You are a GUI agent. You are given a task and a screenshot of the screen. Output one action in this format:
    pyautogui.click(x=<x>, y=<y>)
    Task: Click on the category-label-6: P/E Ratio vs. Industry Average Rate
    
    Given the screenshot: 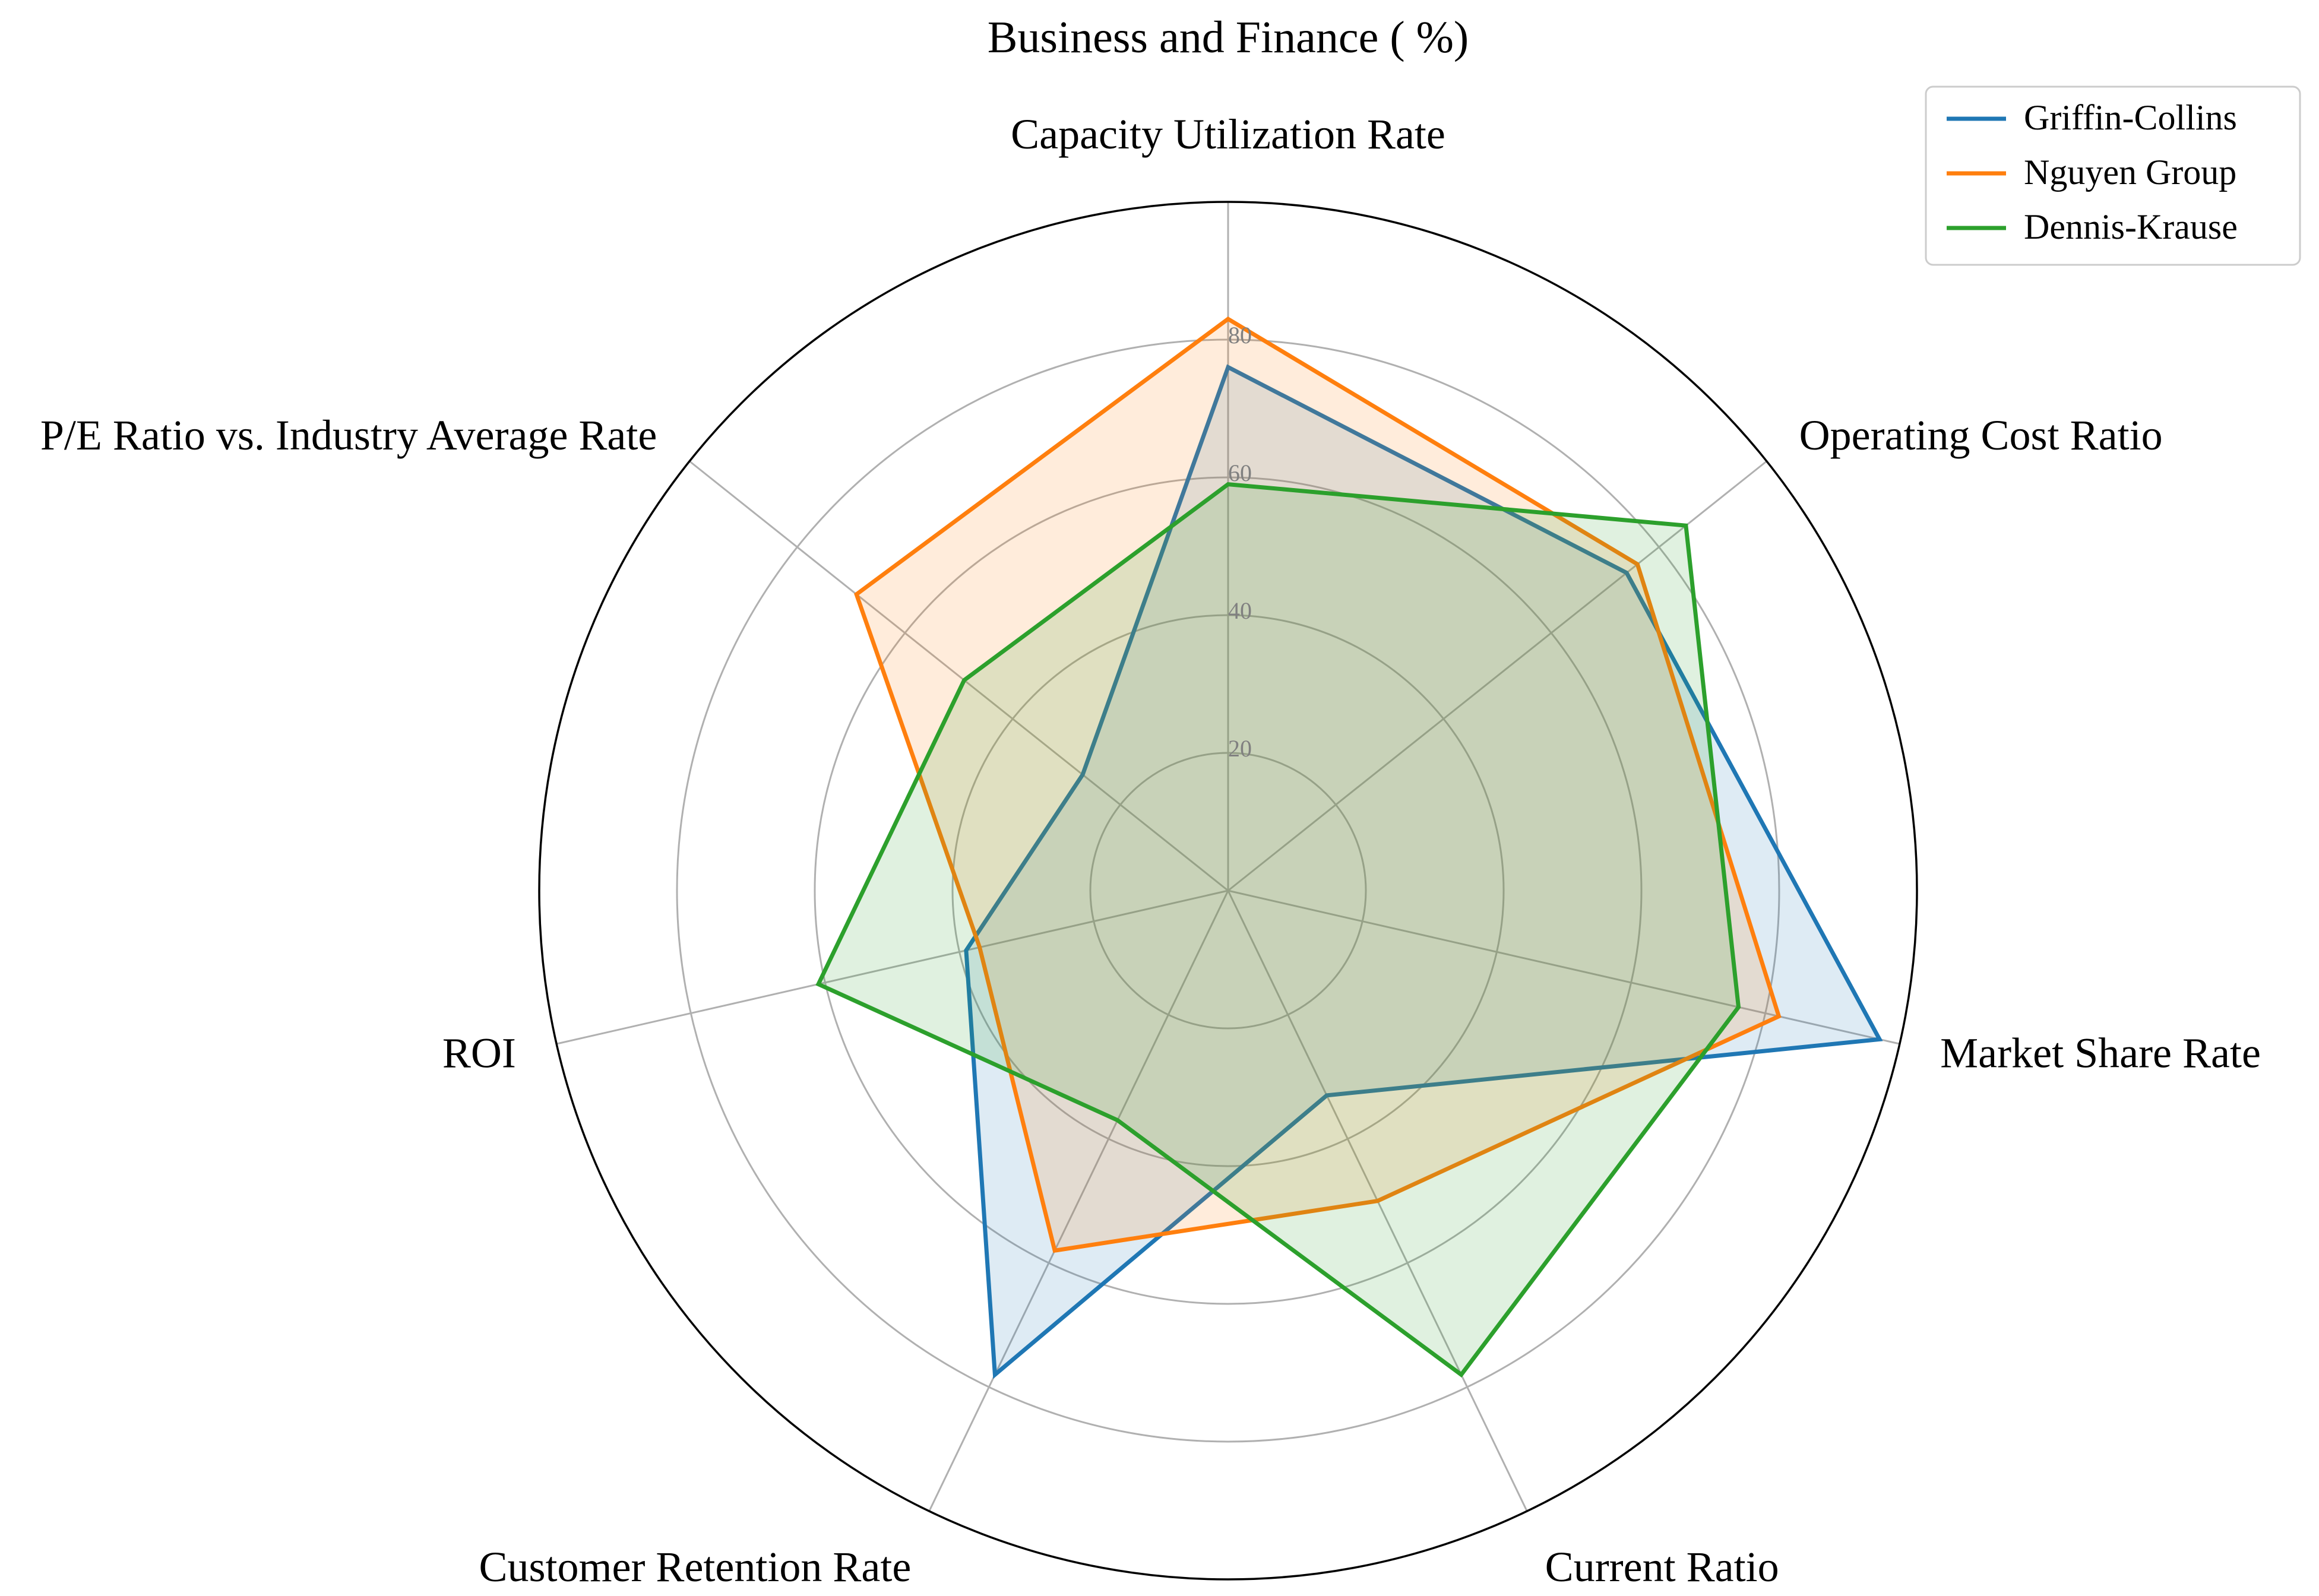 What is the action you would take?
    pyautogui.click(x=348, y=435)
    